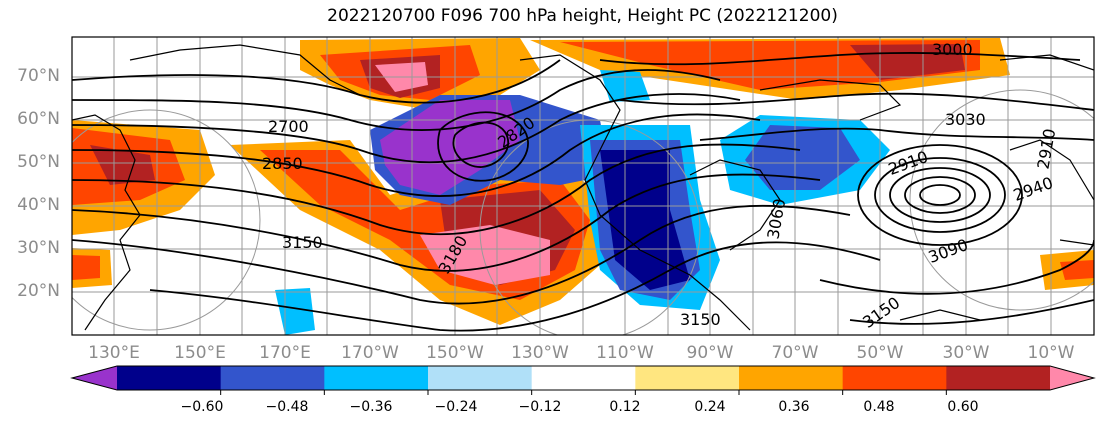 Image resolution: width=1105 pixels, height=429 pixels. I want to click on lat-label-20n: 20°N, so click(38, 291).